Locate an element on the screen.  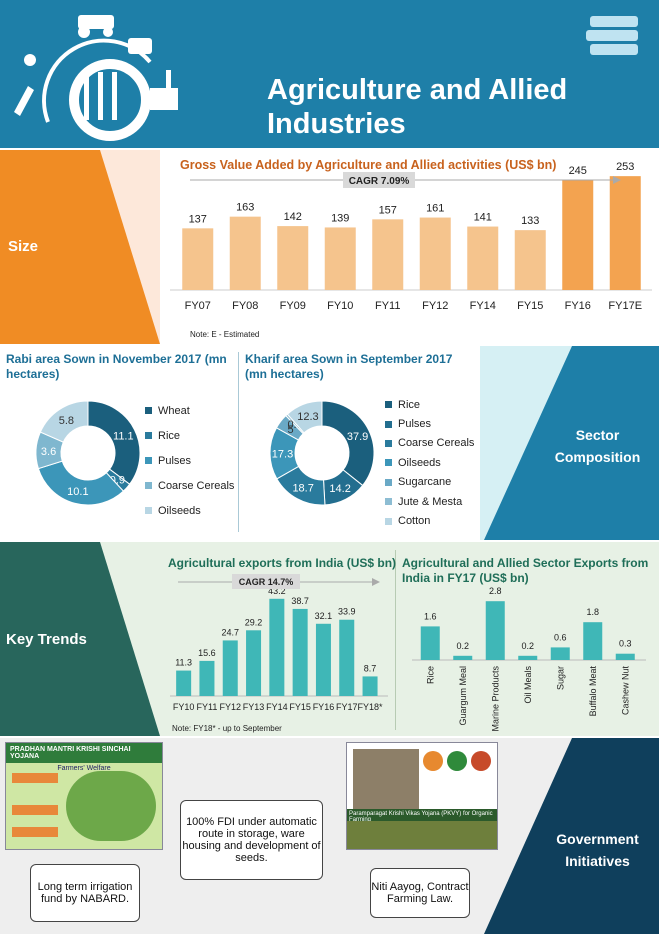
legend-label: Rice is located at coordinates (409, 404).